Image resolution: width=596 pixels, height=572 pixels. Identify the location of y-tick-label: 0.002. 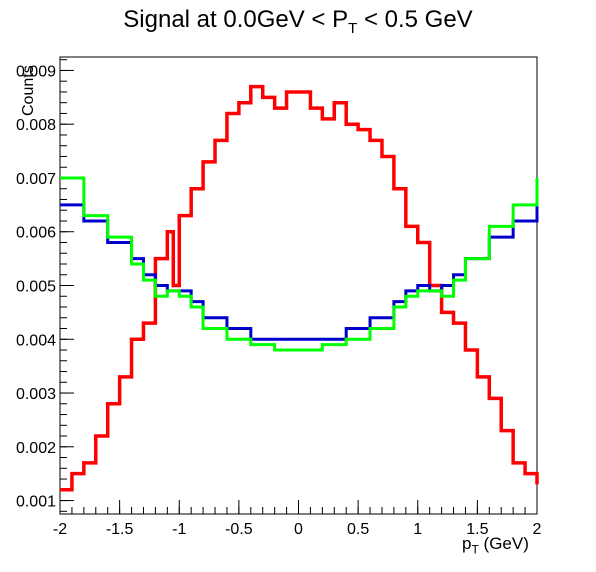
(36, 448).